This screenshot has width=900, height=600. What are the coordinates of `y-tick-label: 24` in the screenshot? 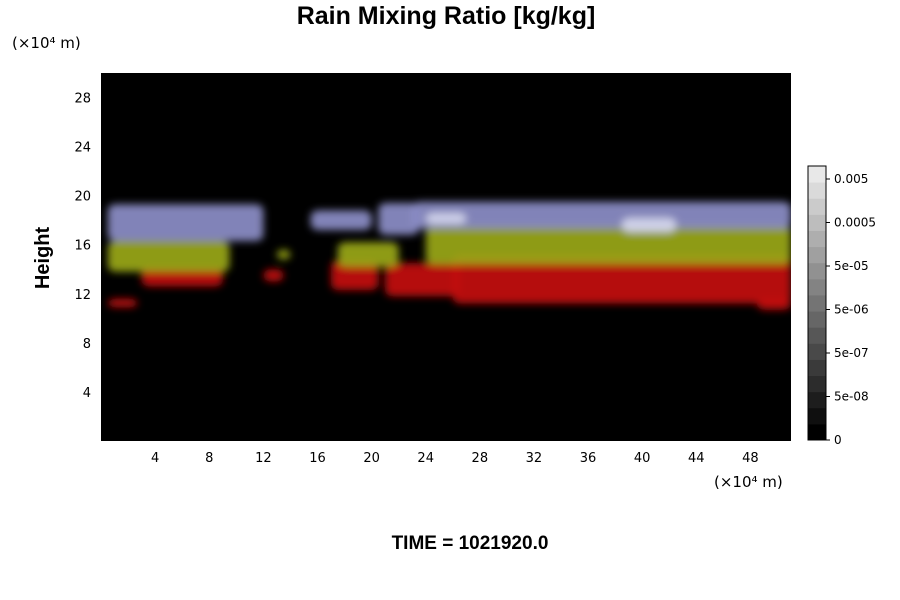 It's located at (82, 148).